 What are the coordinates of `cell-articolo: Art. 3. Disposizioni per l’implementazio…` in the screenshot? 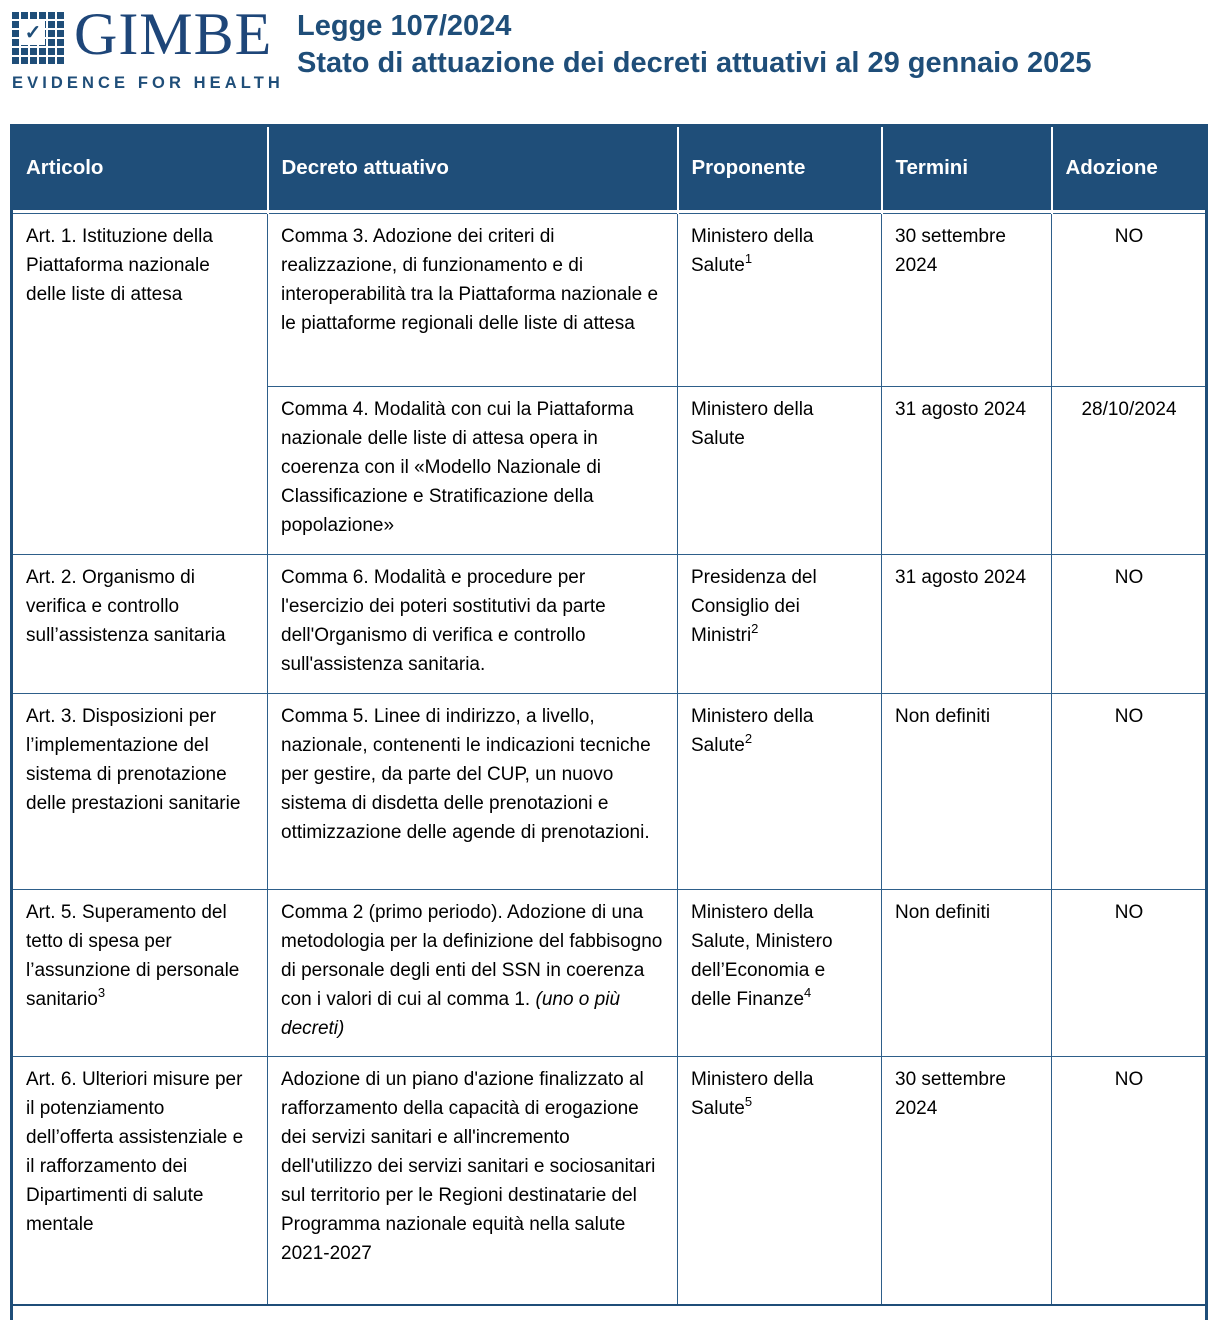 It's located at (139, 791).